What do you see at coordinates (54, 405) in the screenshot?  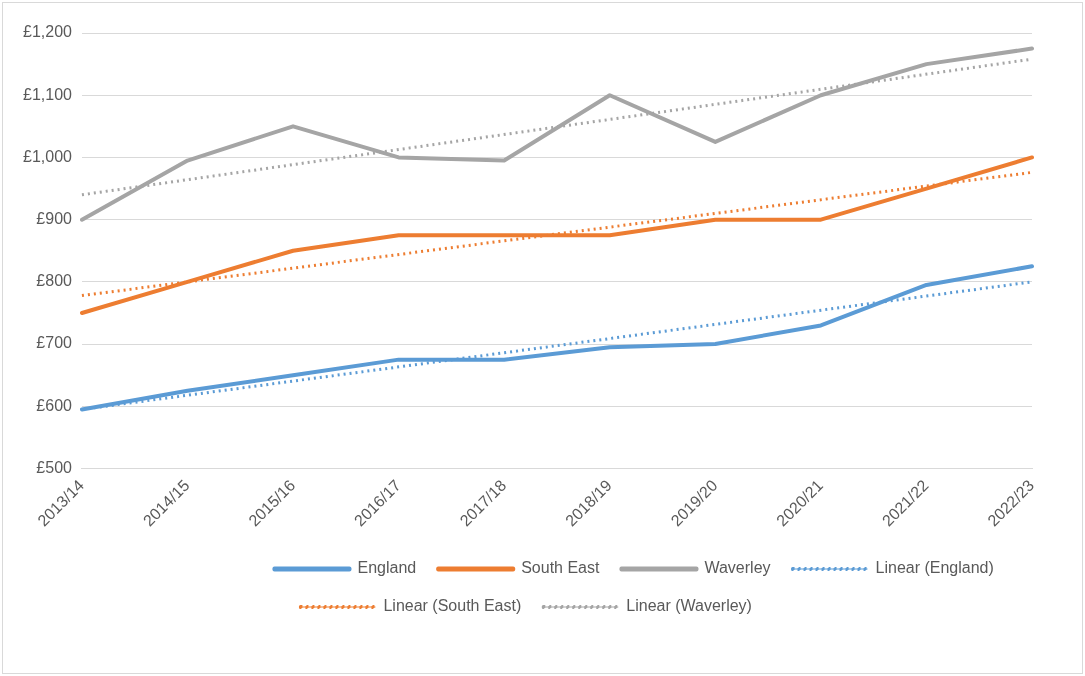 I see `y-tick-label: £600` at bounding box center [54, 405].